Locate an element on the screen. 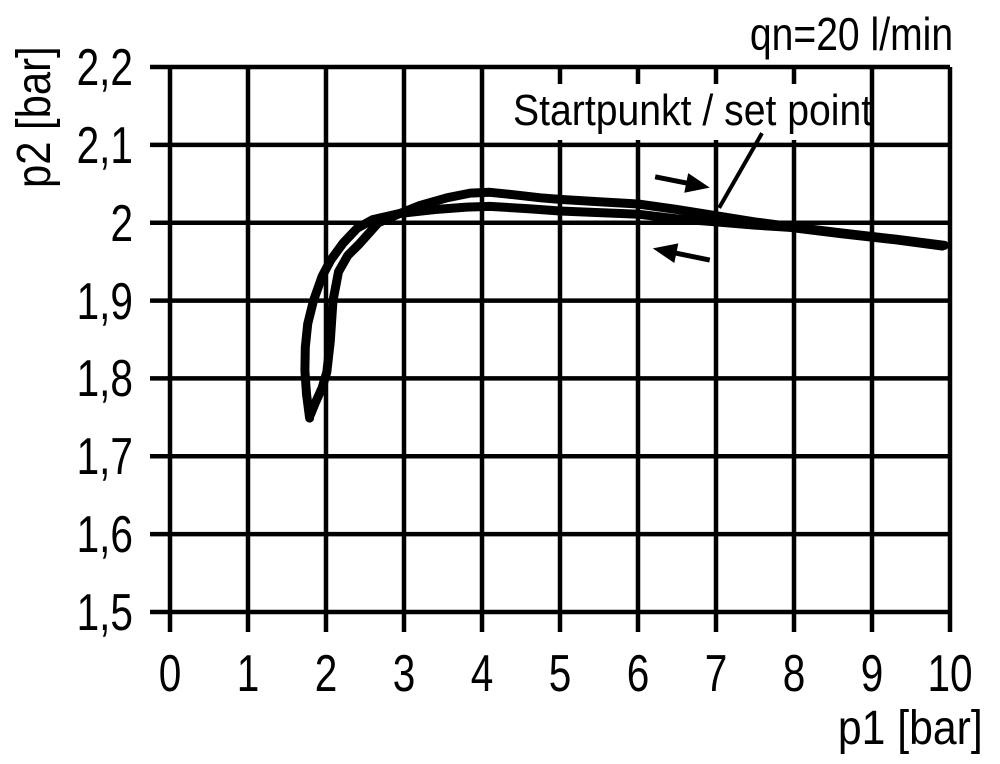  x-tick-label: 3 is located at coordinates (404, 674).